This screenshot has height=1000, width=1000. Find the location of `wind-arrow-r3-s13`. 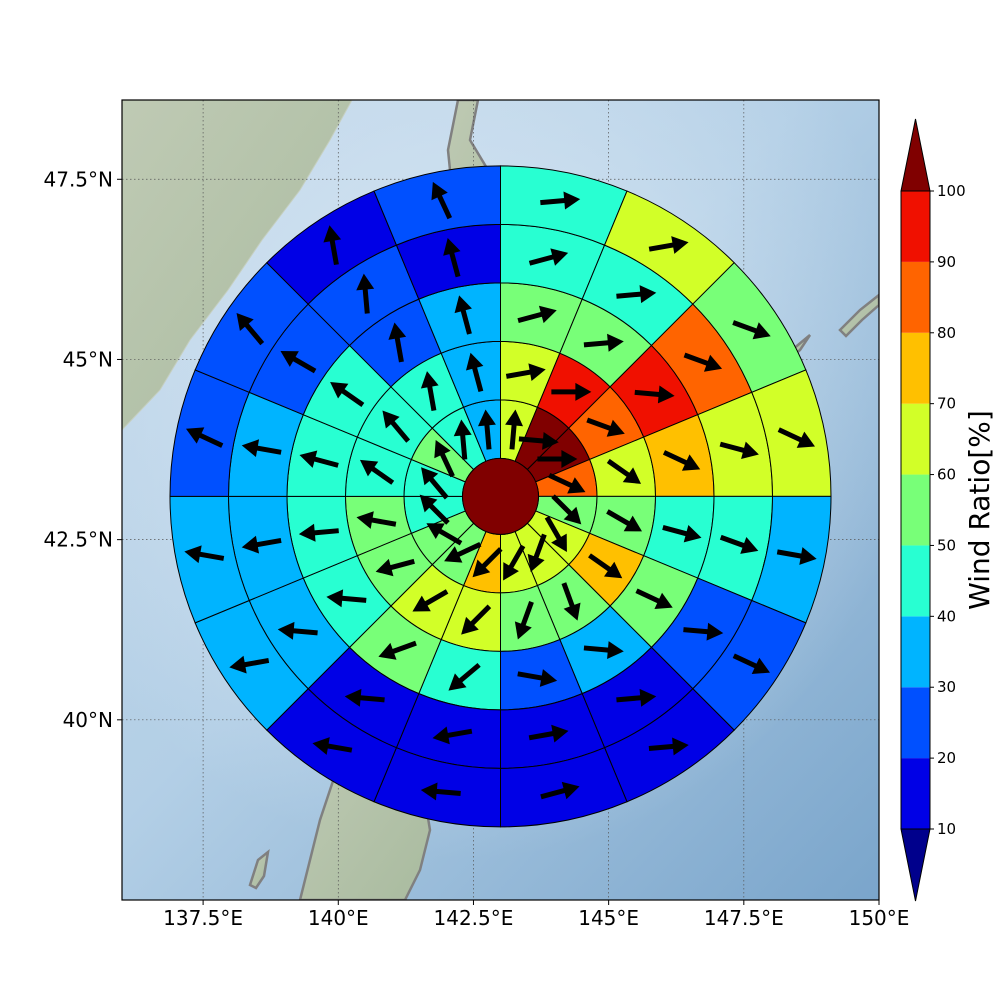

wind-arrow-r3-s13 is located at coordinates (319, 459).